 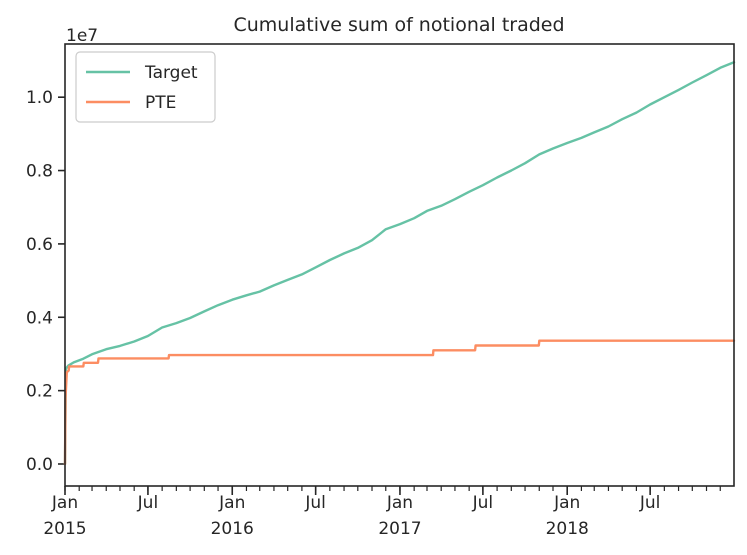 What do you see at coordinates (398, 25) in the screenshot?
I see `chart-title: Cumulative sum of notional traded` at bounding box center [398, 25].